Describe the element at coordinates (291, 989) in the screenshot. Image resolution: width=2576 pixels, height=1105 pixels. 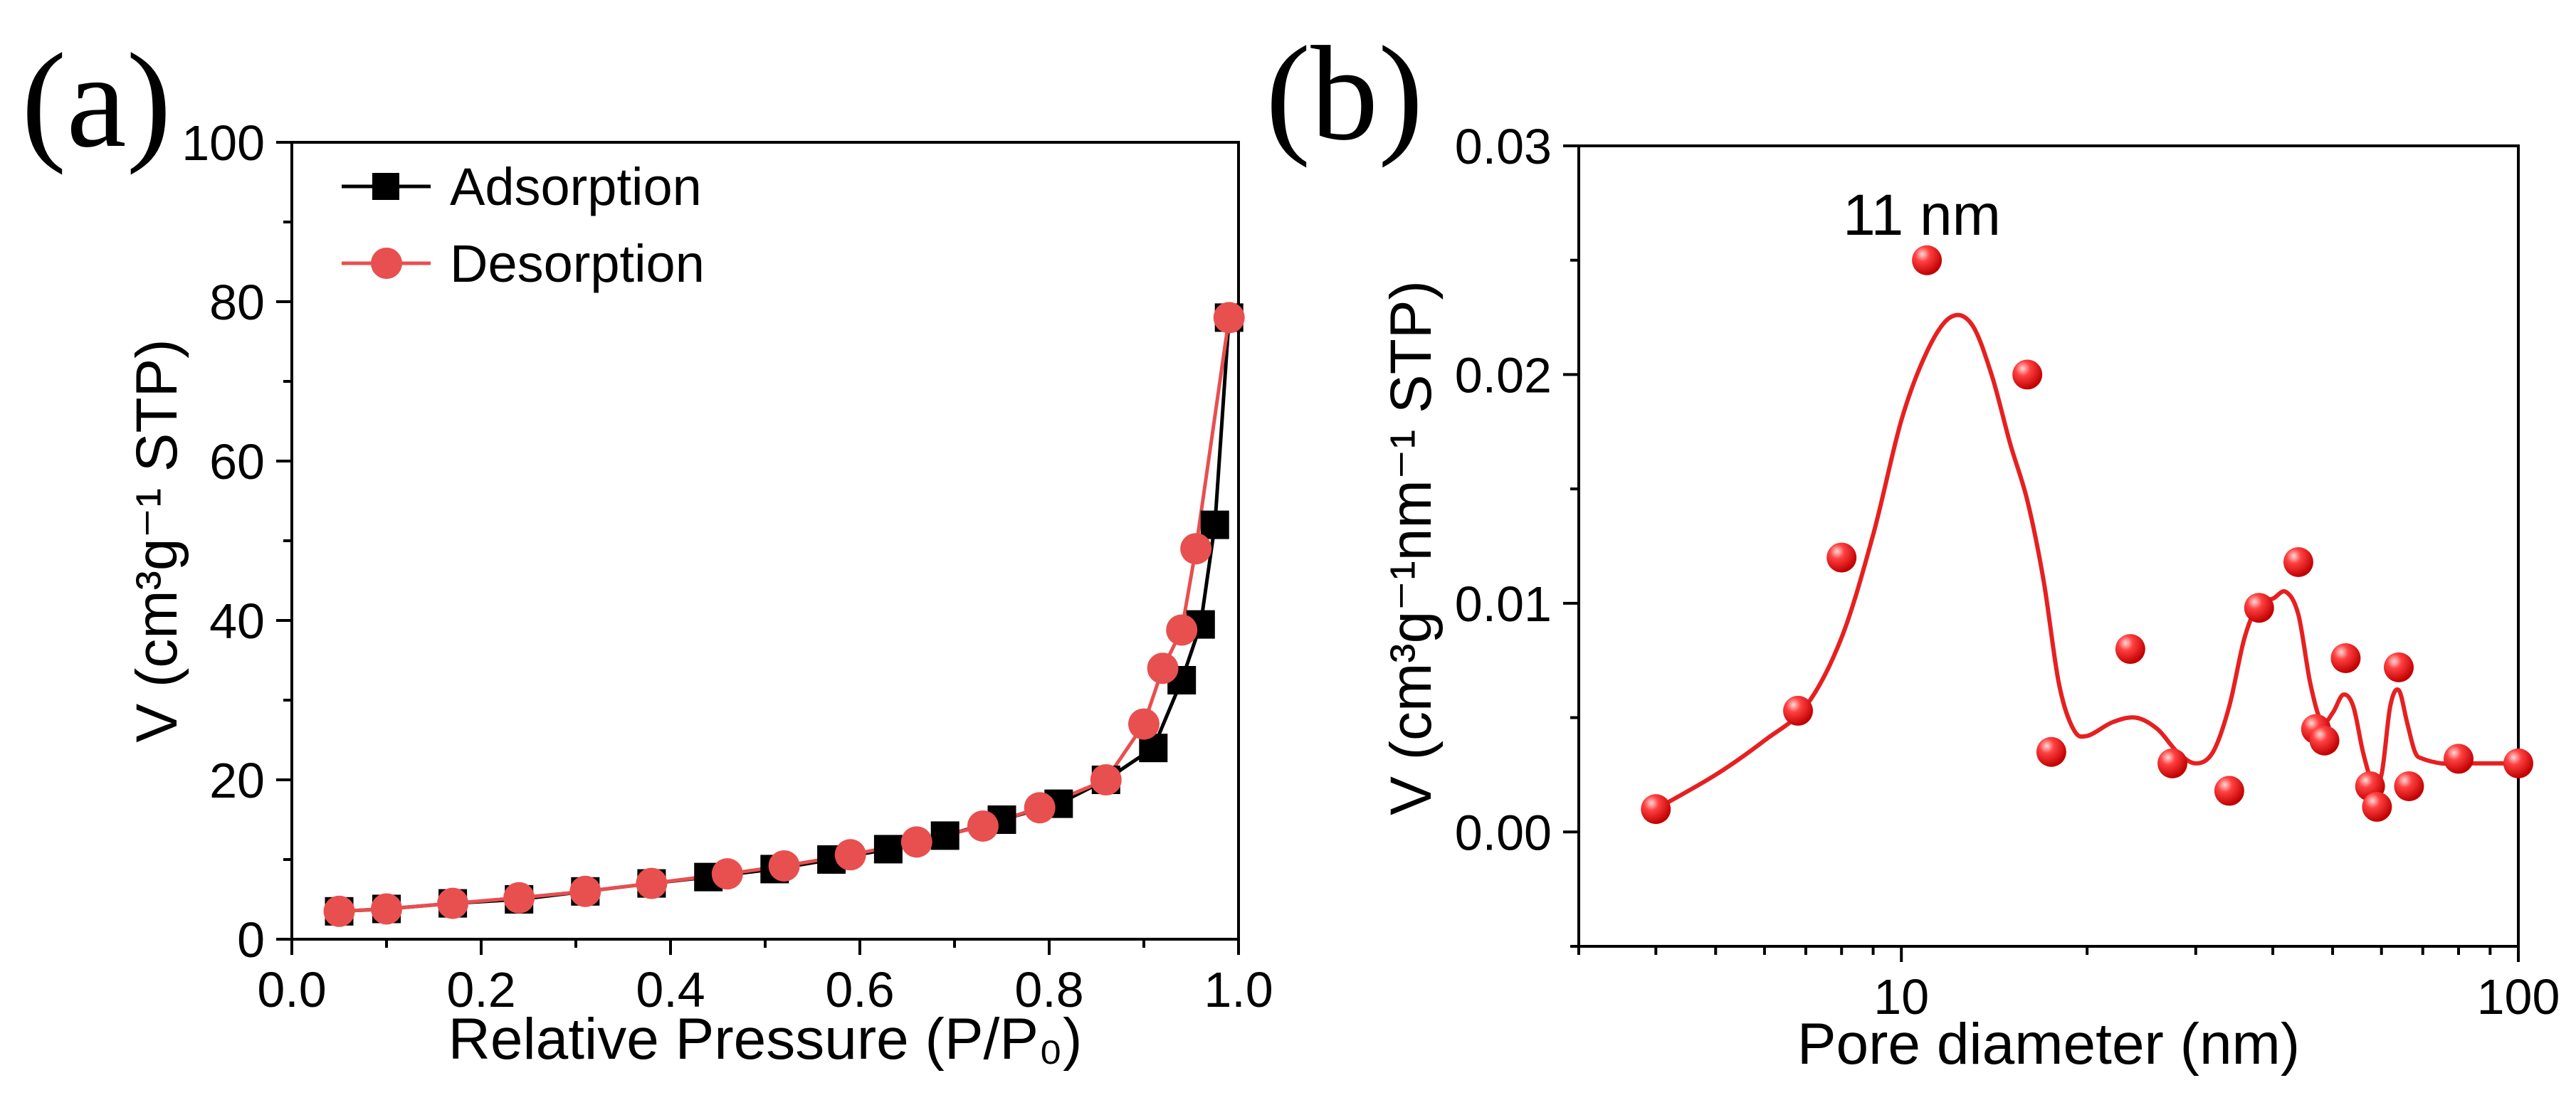
I see `panel-a-xtick-label: 0.0` at that location.